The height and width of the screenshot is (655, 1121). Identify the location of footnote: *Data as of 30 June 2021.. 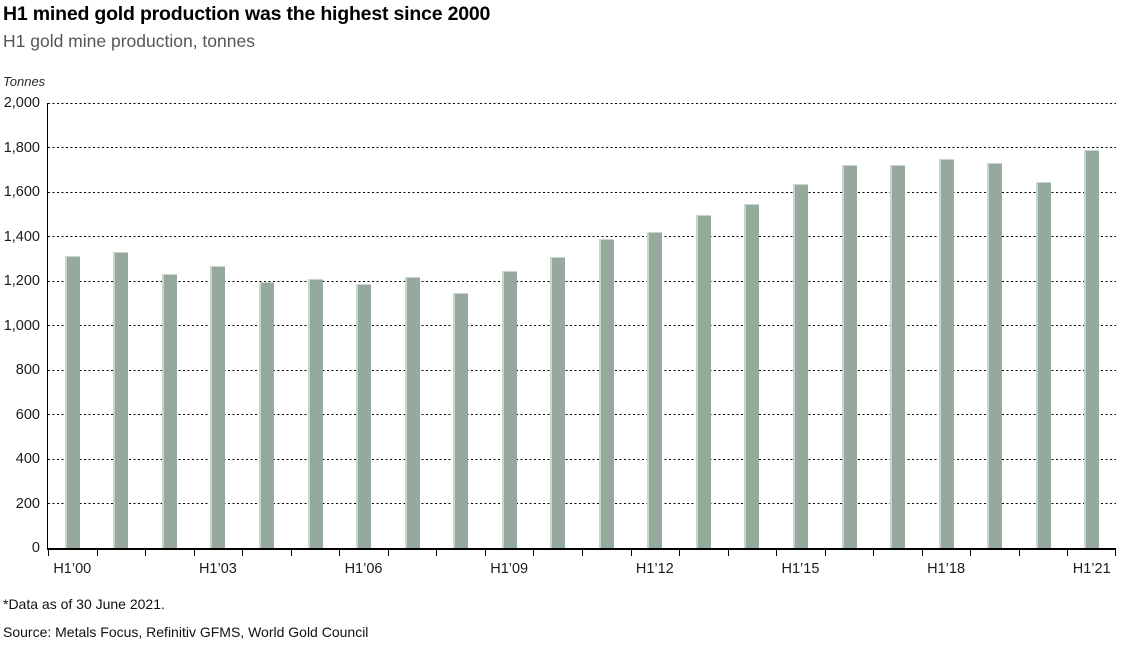
(84, 604).